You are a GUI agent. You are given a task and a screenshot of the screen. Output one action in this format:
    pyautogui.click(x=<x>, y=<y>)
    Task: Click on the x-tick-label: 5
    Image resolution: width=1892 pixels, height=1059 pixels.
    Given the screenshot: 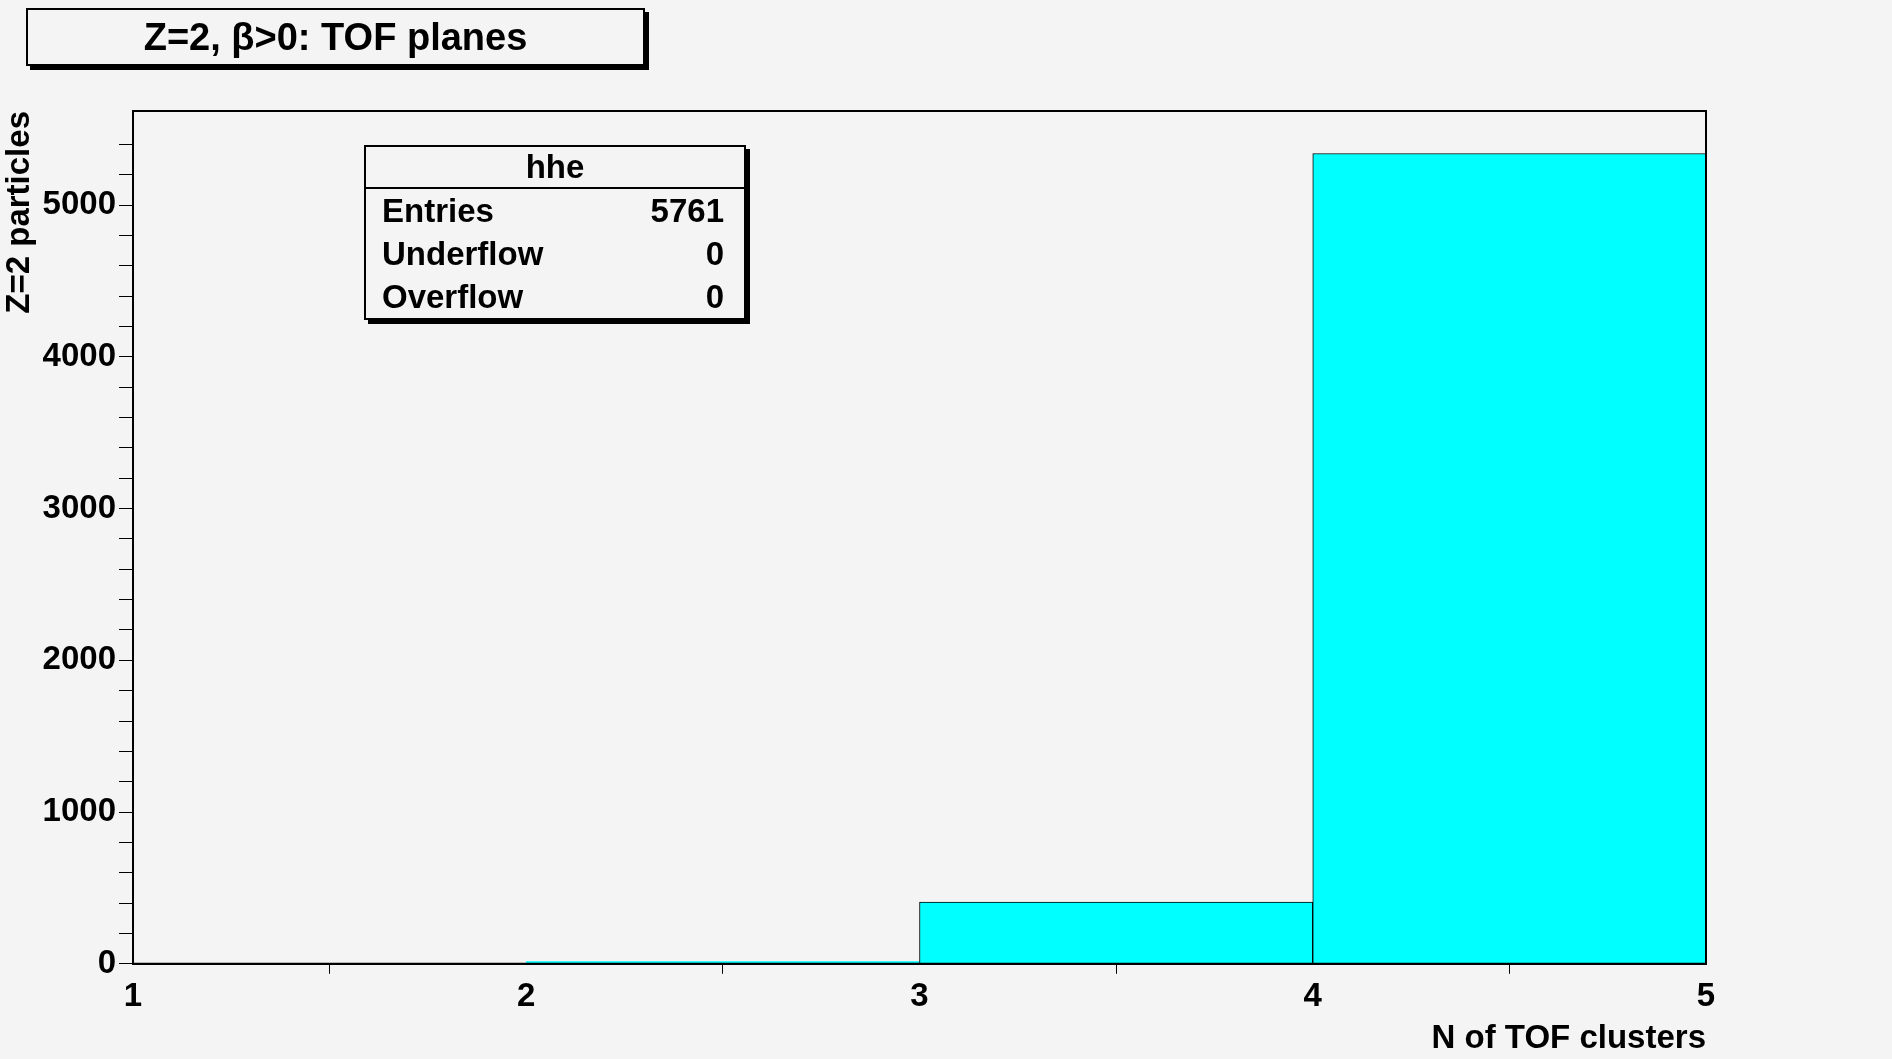 What is the action you would take?
    pyautogui.click(x=1706, y=994)
    